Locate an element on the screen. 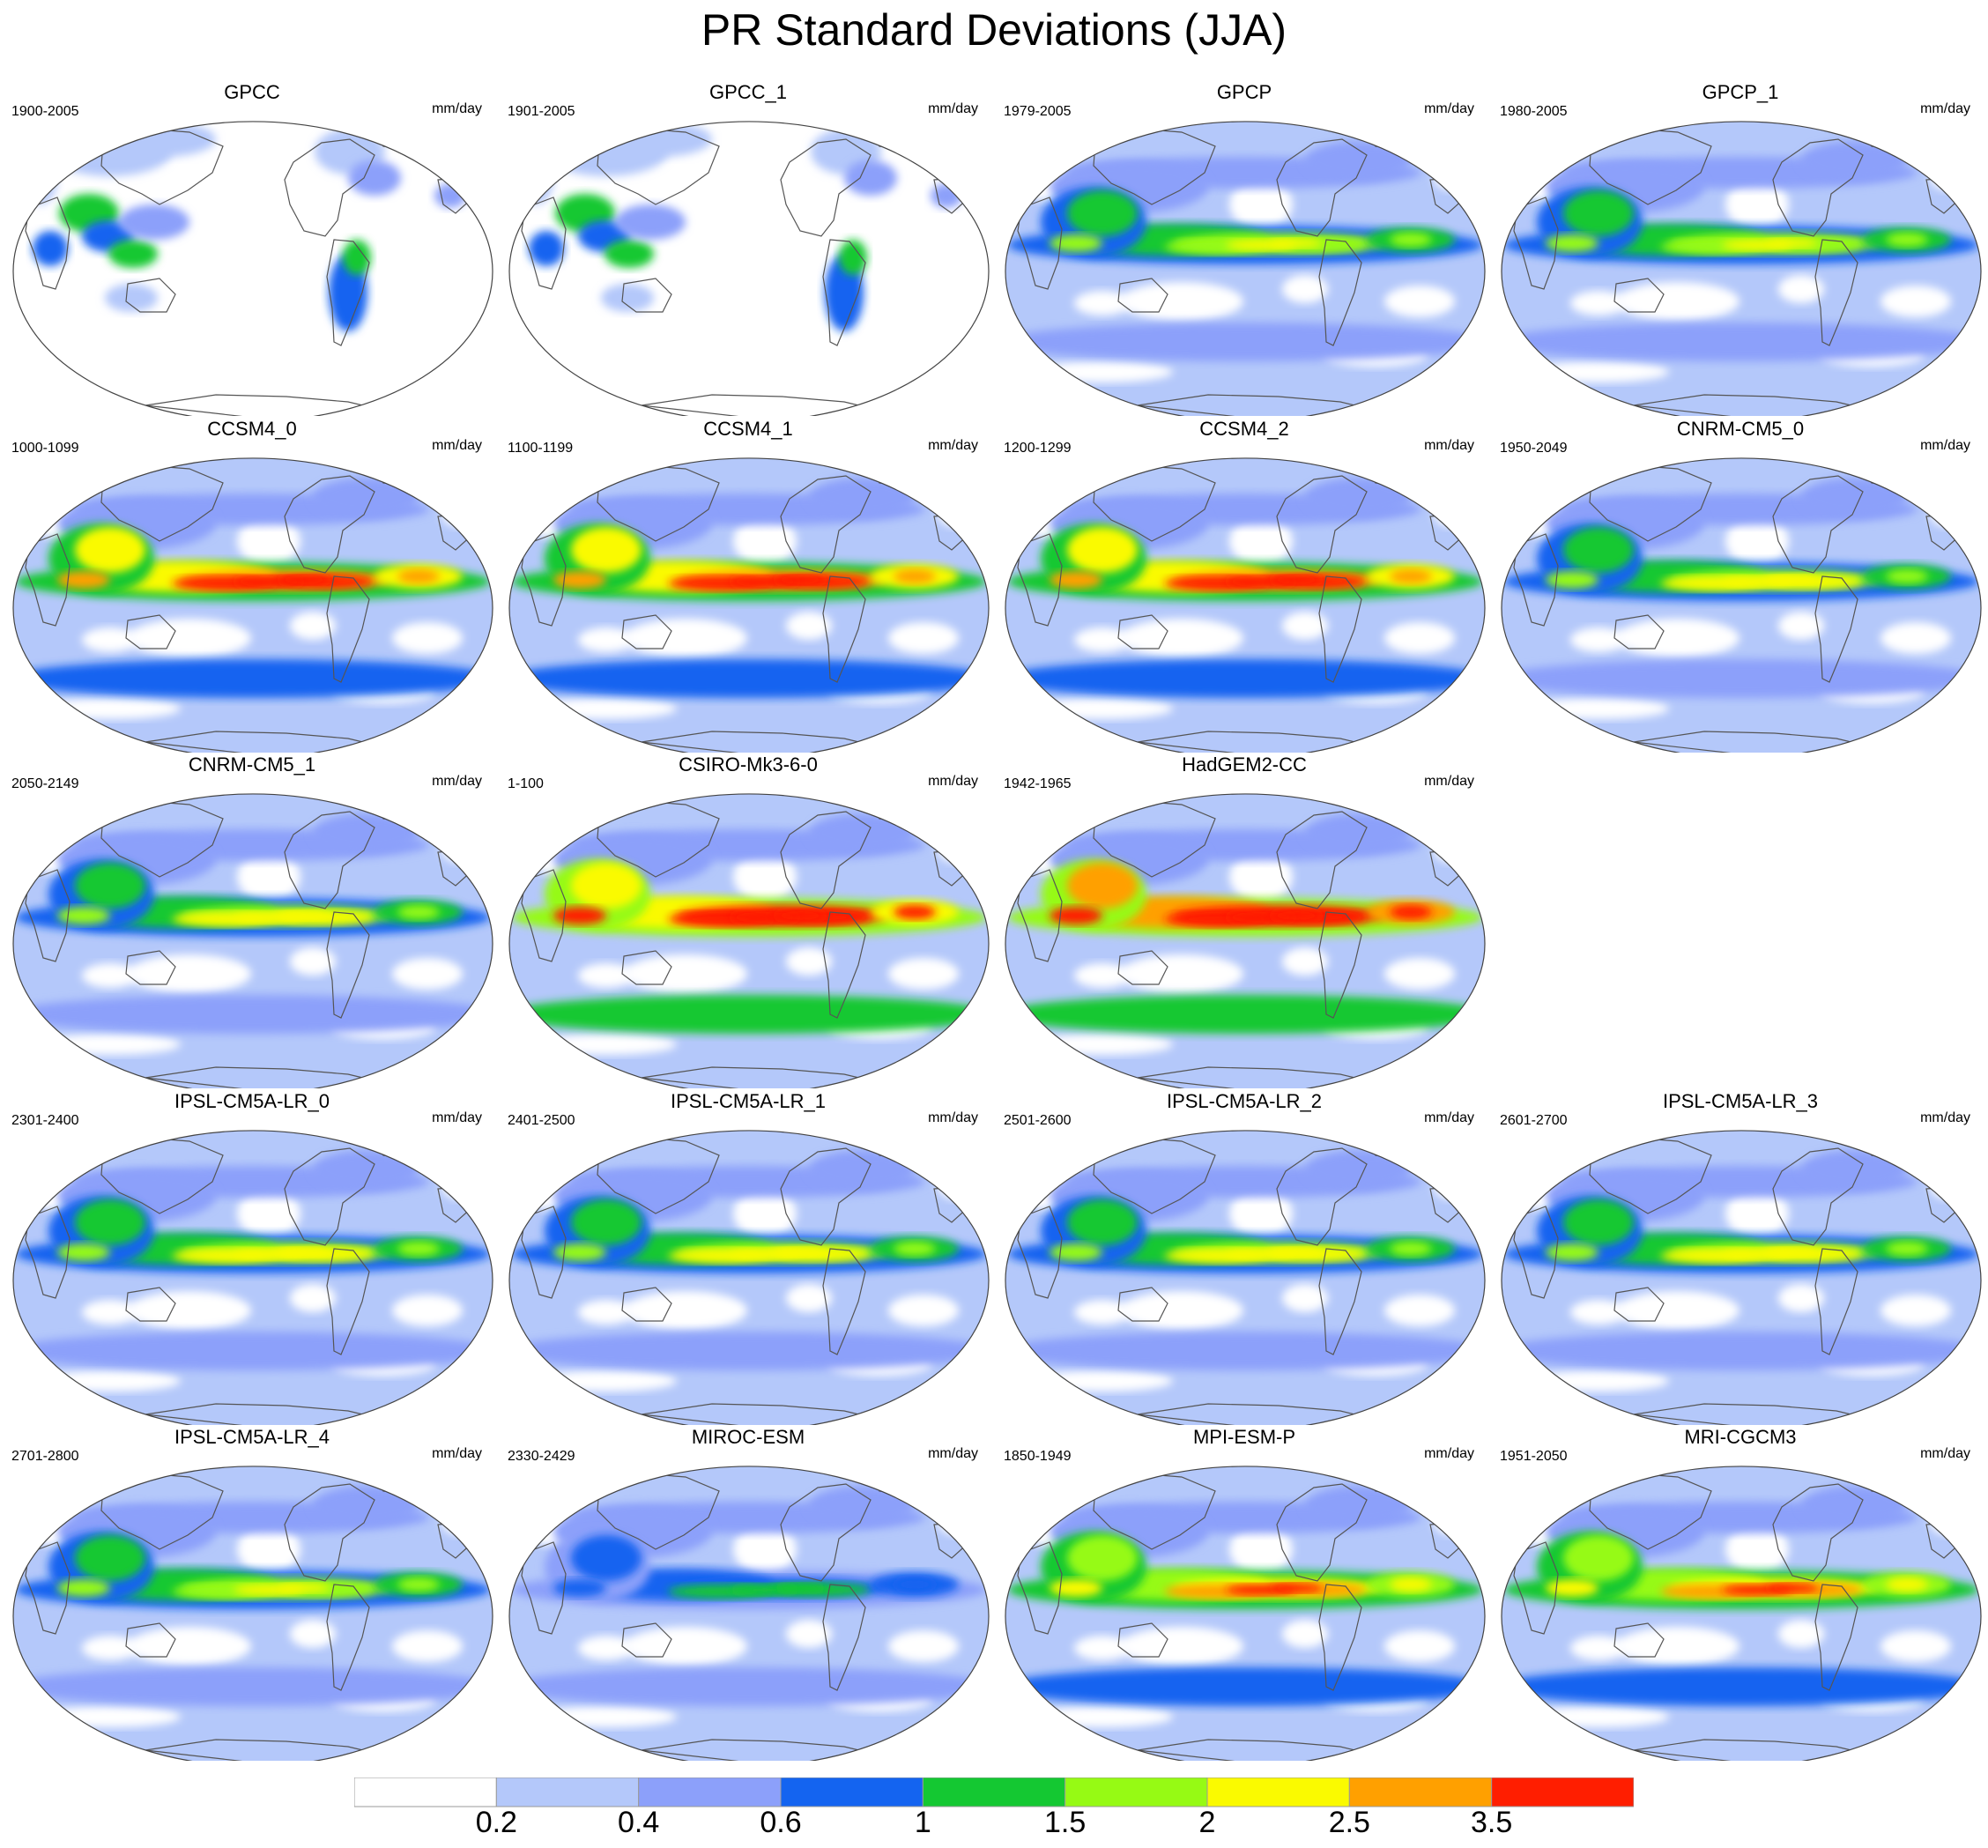 This screenshot has height=1848, width=1988. panel-title: IPSL-CM5A-LR_1 is located at coordinates (749, 1101).